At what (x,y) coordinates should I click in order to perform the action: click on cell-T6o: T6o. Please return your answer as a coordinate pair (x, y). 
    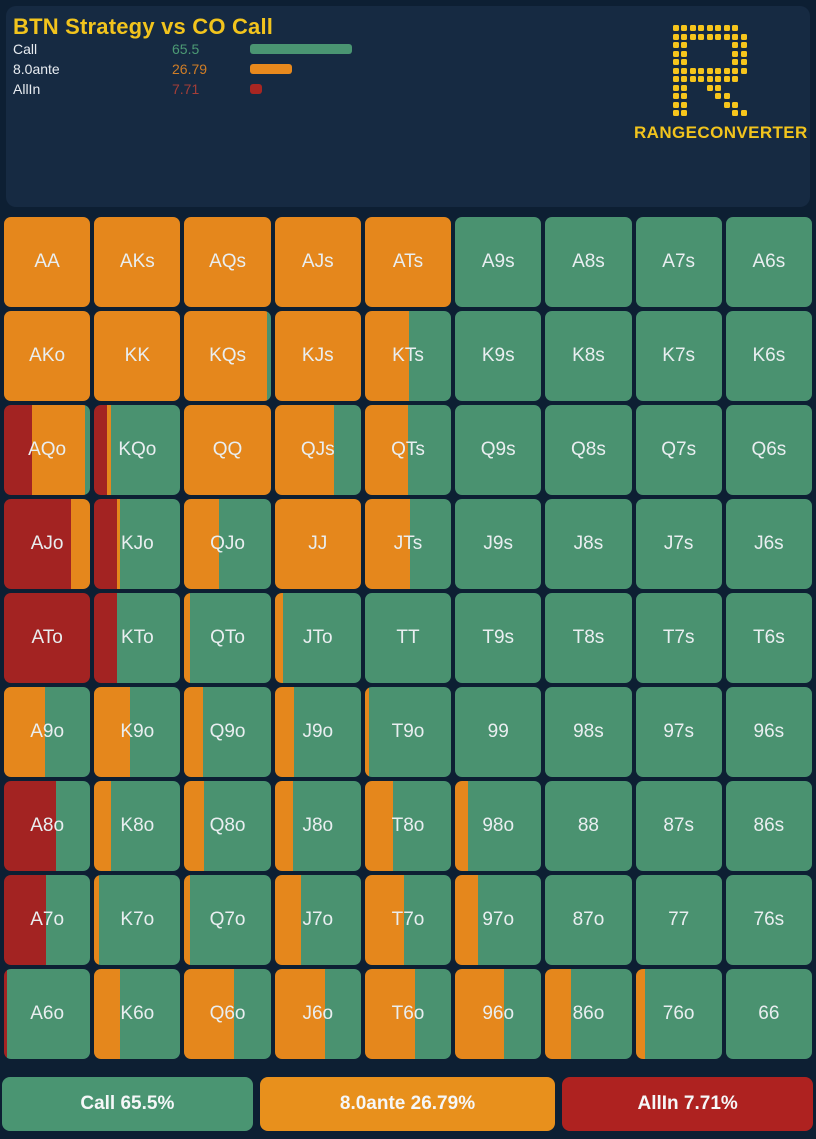
    Looking at the image, I should click on (408, 1014).